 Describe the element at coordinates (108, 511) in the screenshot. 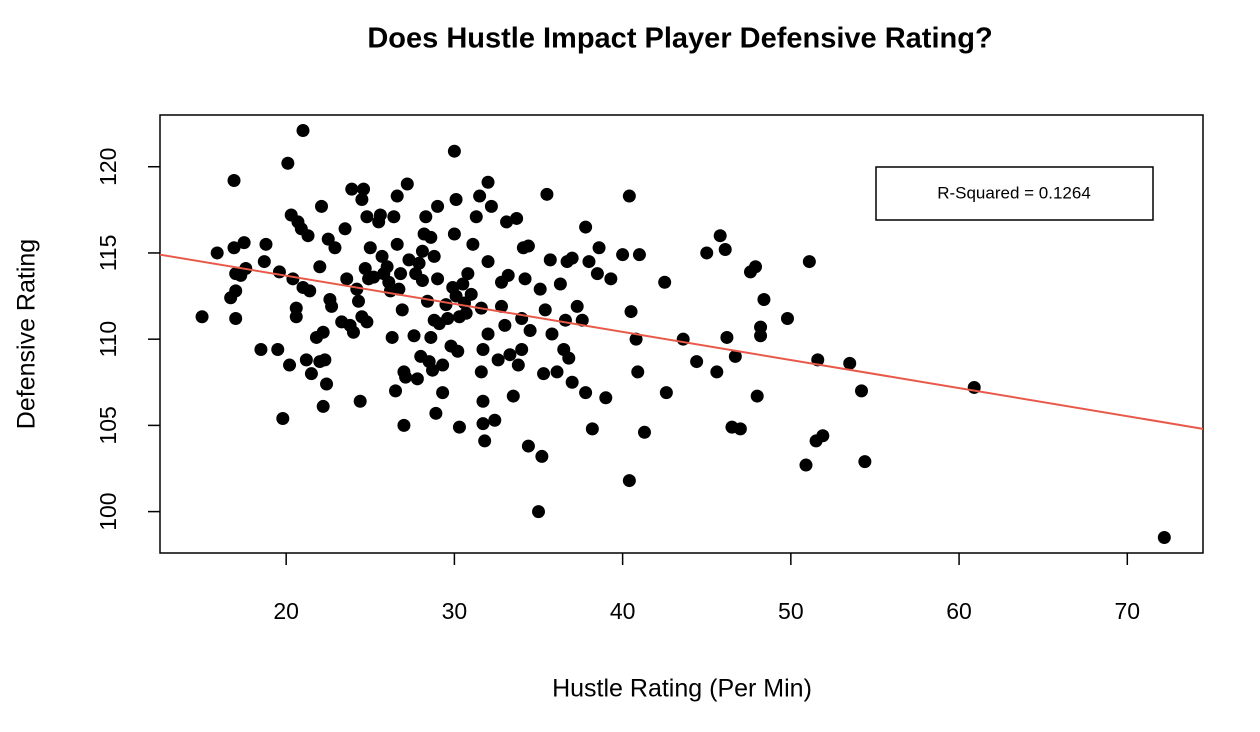

I see `y-tick-label: 100` at that location.